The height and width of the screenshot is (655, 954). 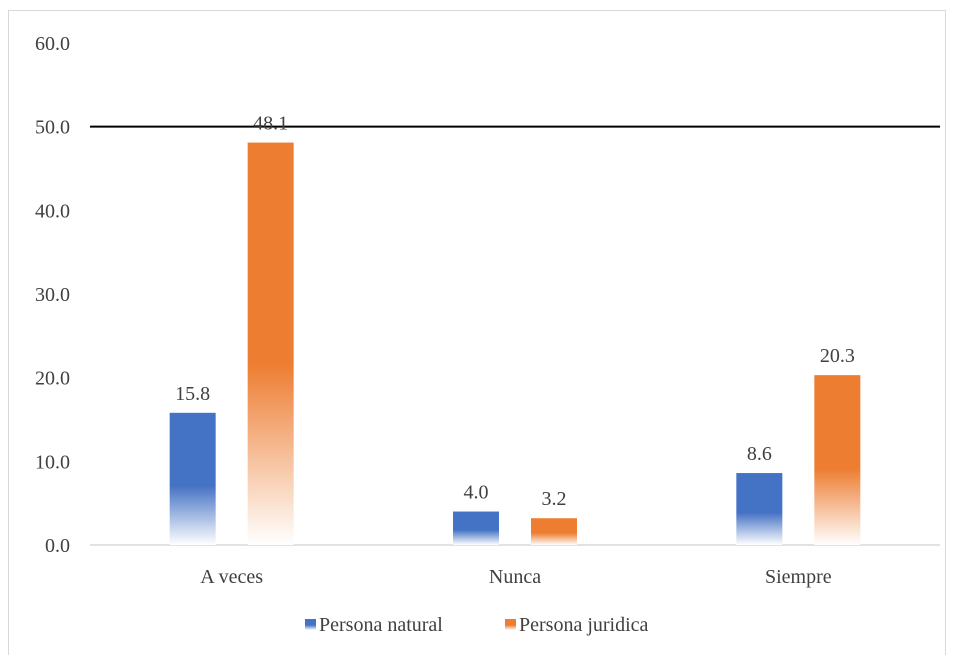 What do you see at coordinates (477, 625) in the screenshot?
I see `legend: Persona natural Persona juridica` at bounding box center [477, 625].